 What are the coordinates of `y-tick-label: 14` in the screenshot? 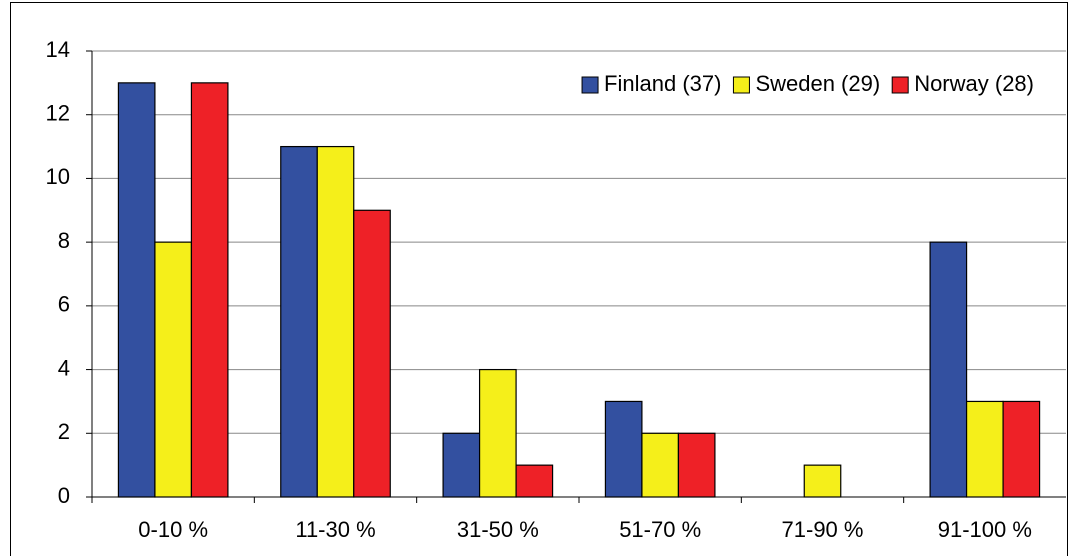 It's located at (58, 49).